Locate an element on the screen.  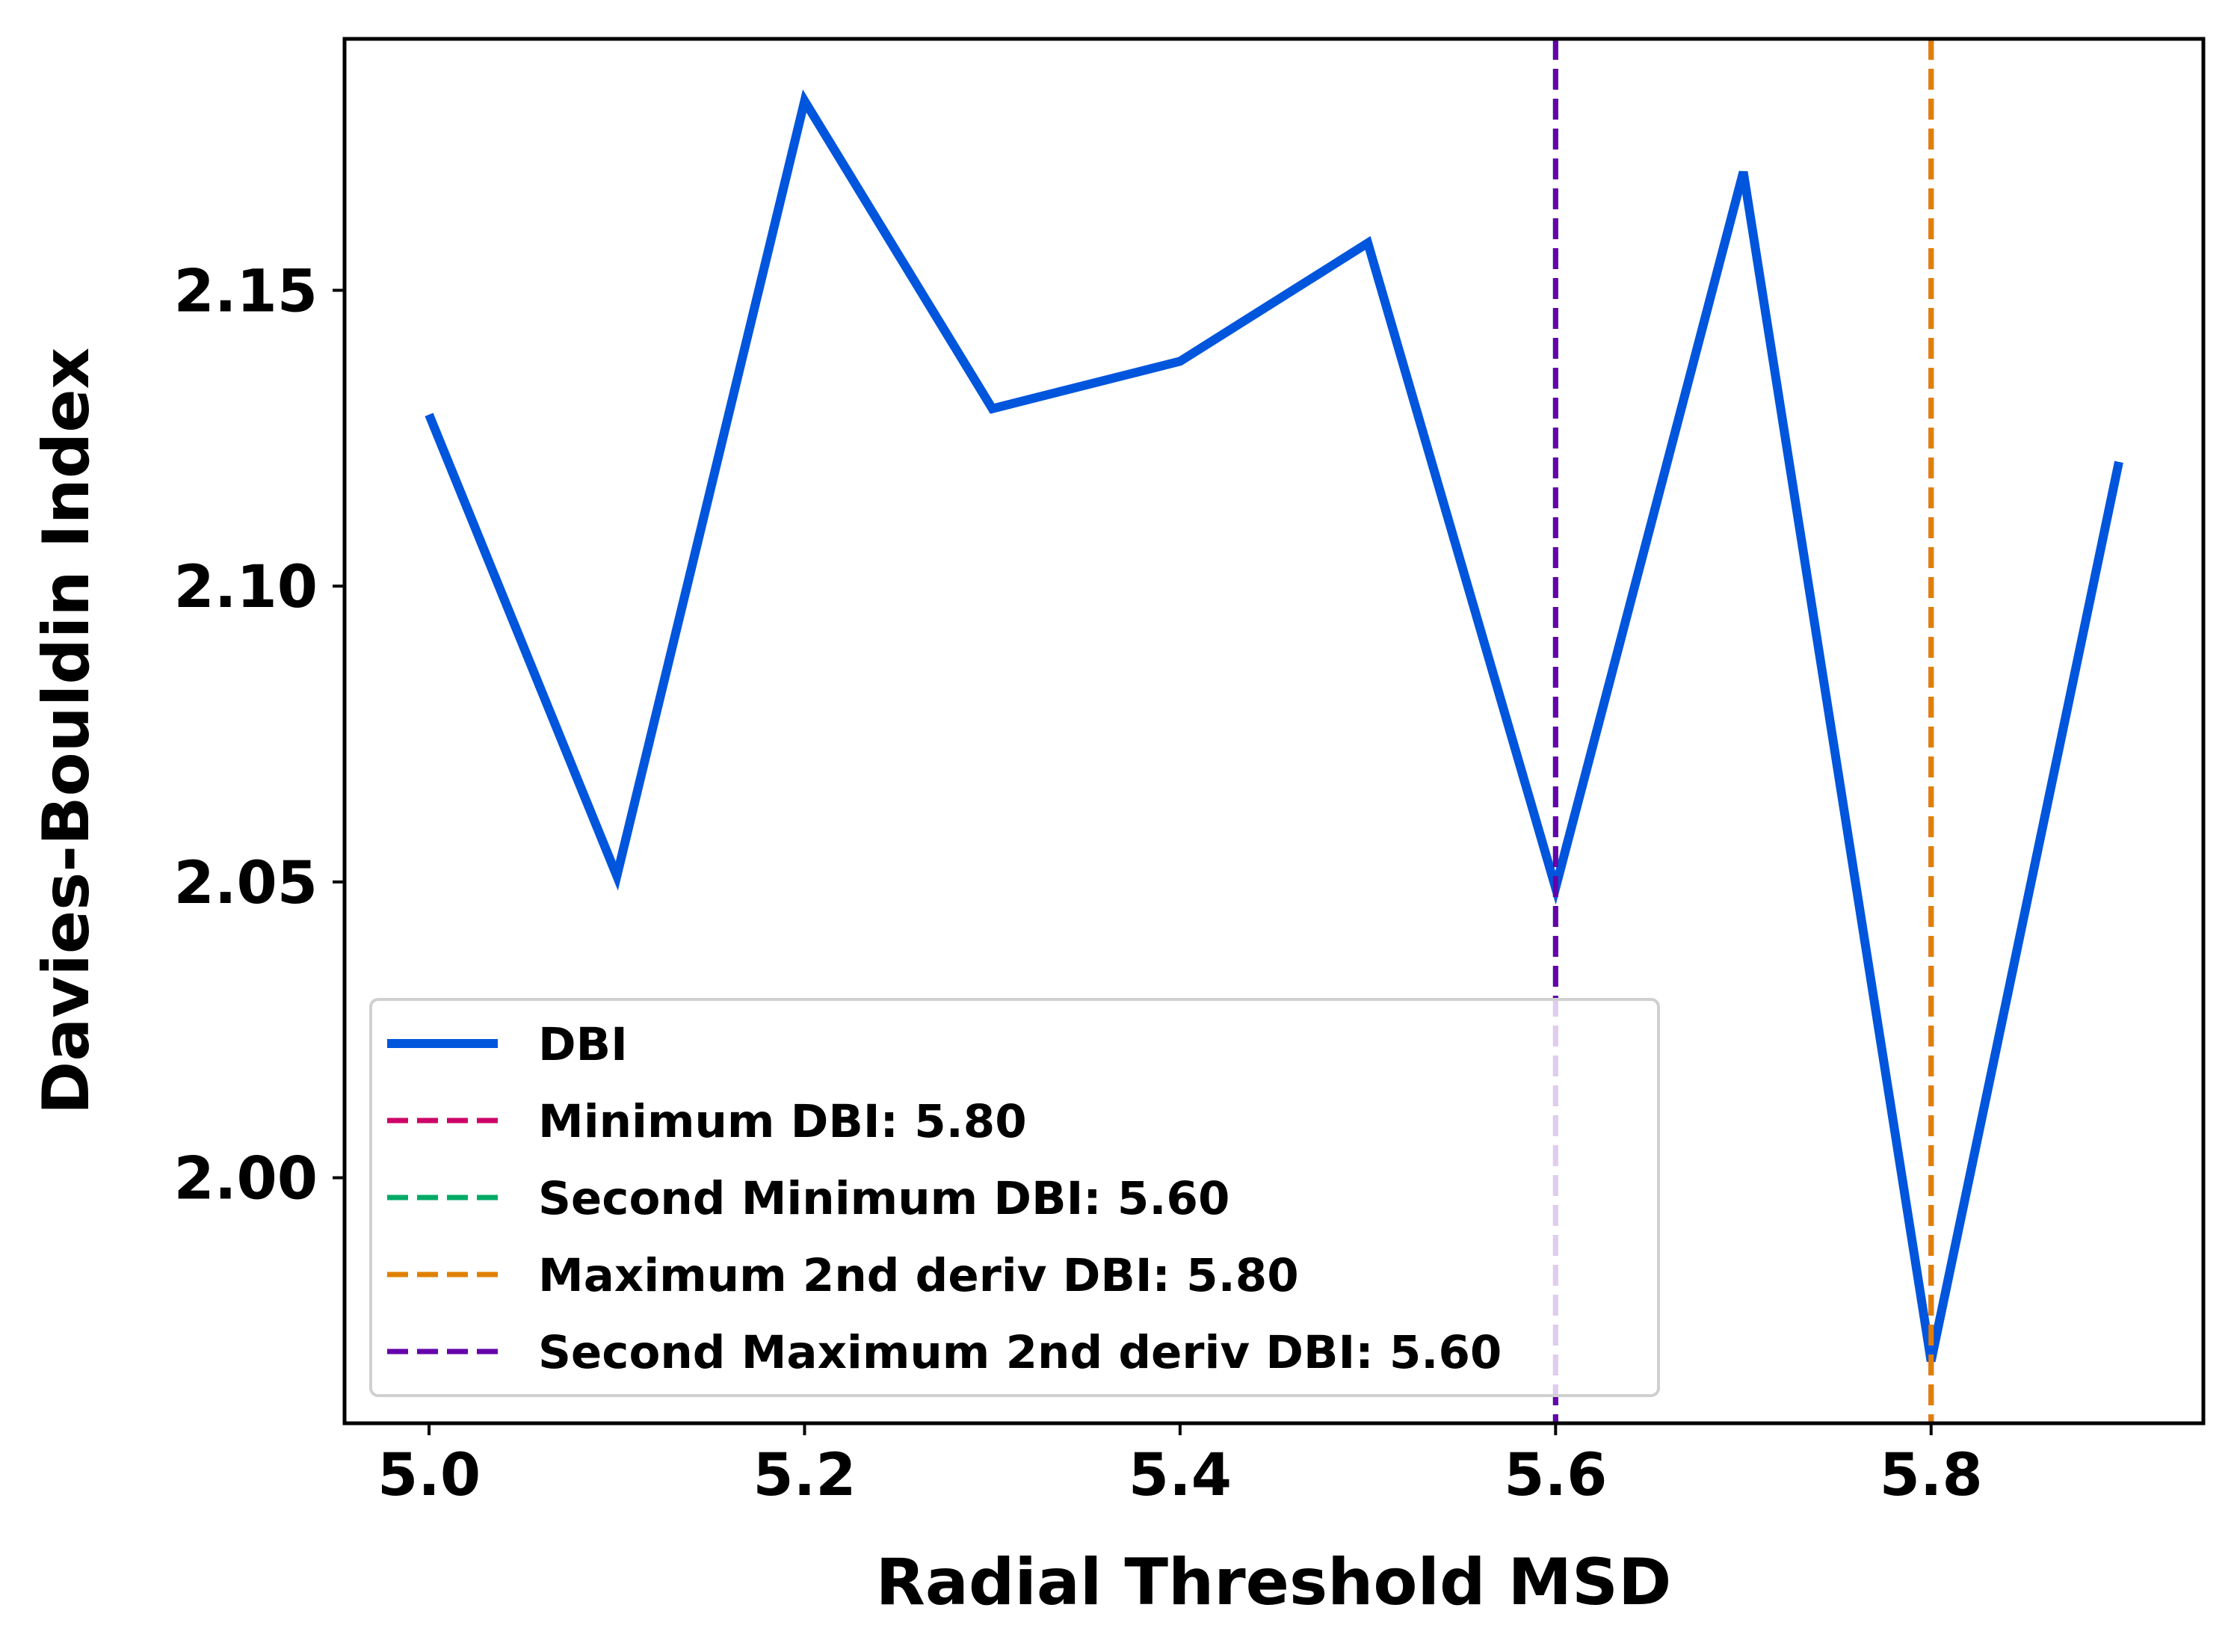
legend-box is located at coordinates (1014, 1197).